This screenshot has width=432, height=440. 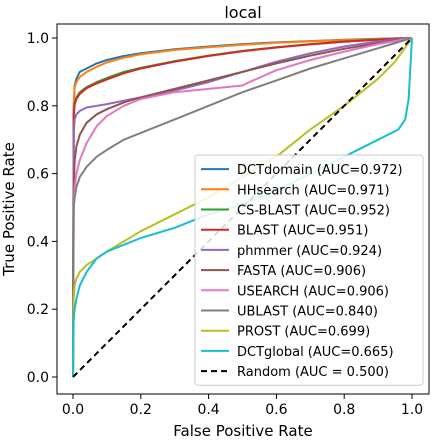 What do you see at coordinates (38, 242) in the screenshot?
I see `y-tick-label: 0.4` at bounding box center [38, 242].